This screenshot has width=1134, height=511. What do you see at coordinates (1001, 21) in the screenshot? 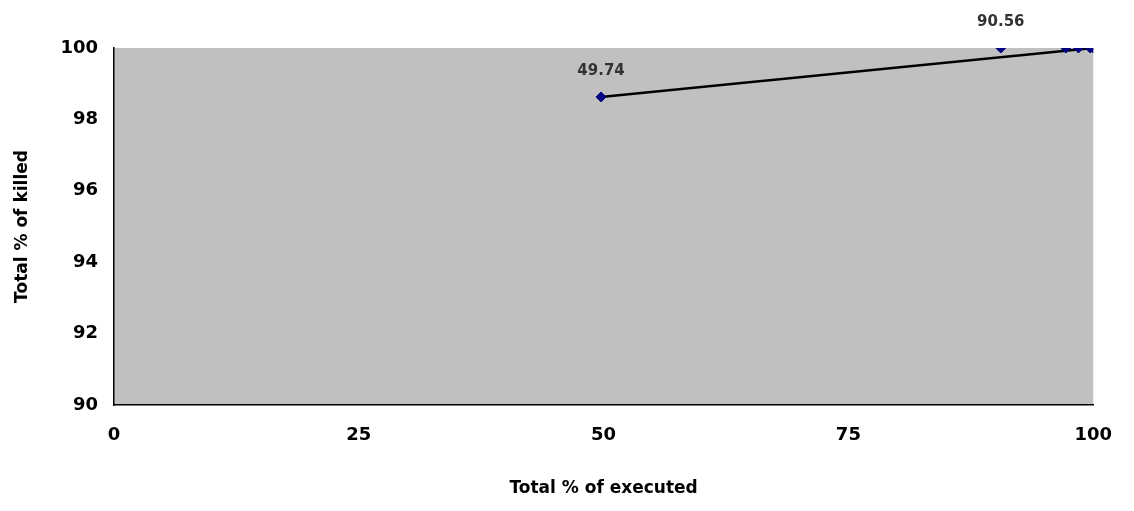
I see `annotation: 90.56` at bounding box center [1001, 21].